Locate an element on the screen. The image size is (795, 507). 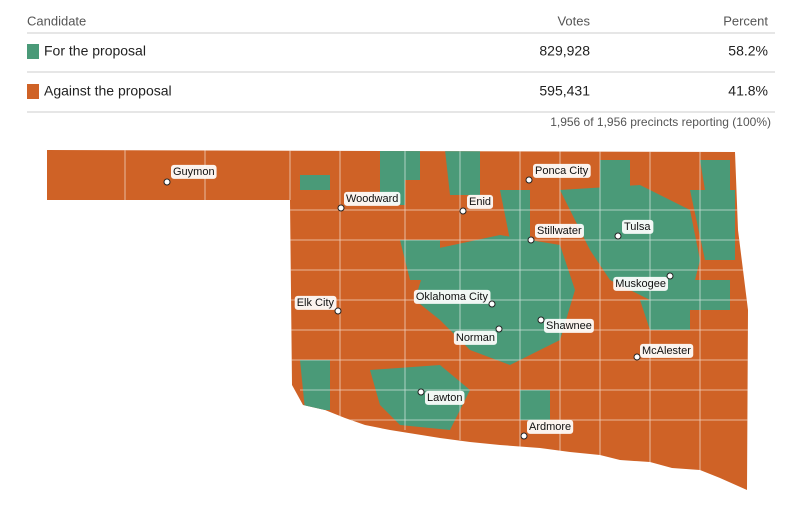
city-label: Norman is located at coordinates (475, 338).